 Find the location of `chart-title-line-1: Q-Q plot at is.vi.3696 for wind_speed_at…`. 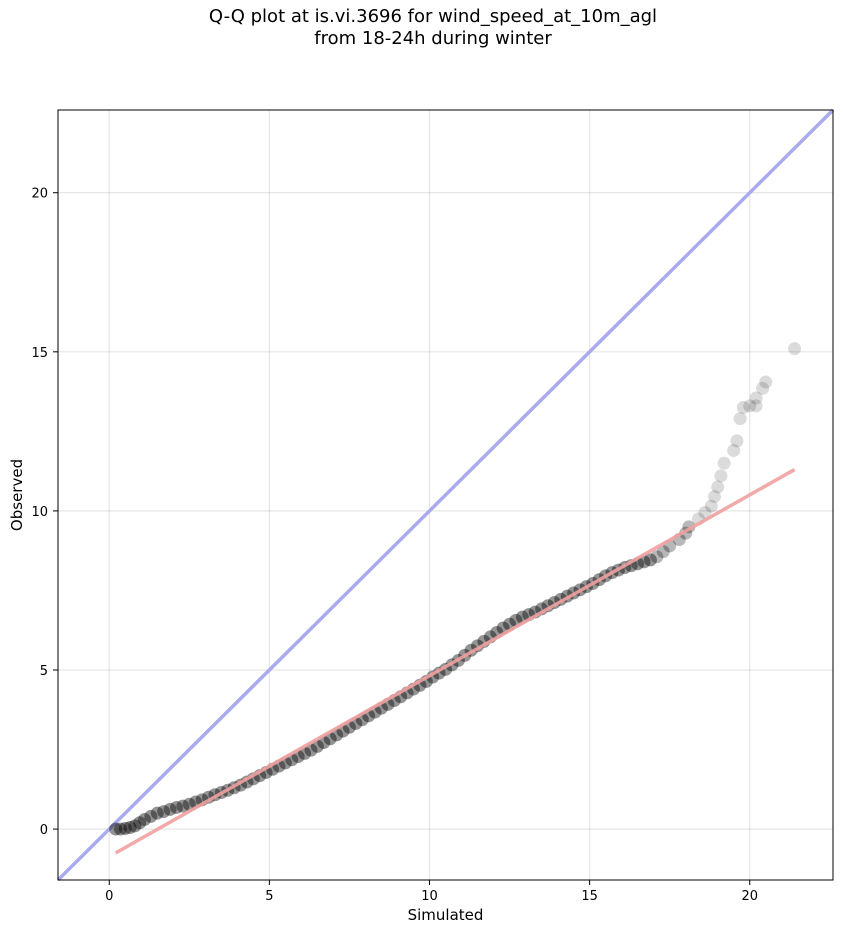

chart-title-line-1: Q-Q plot at is.vi.3696 for wind_speed_at… is located at coordinates (433, 16).